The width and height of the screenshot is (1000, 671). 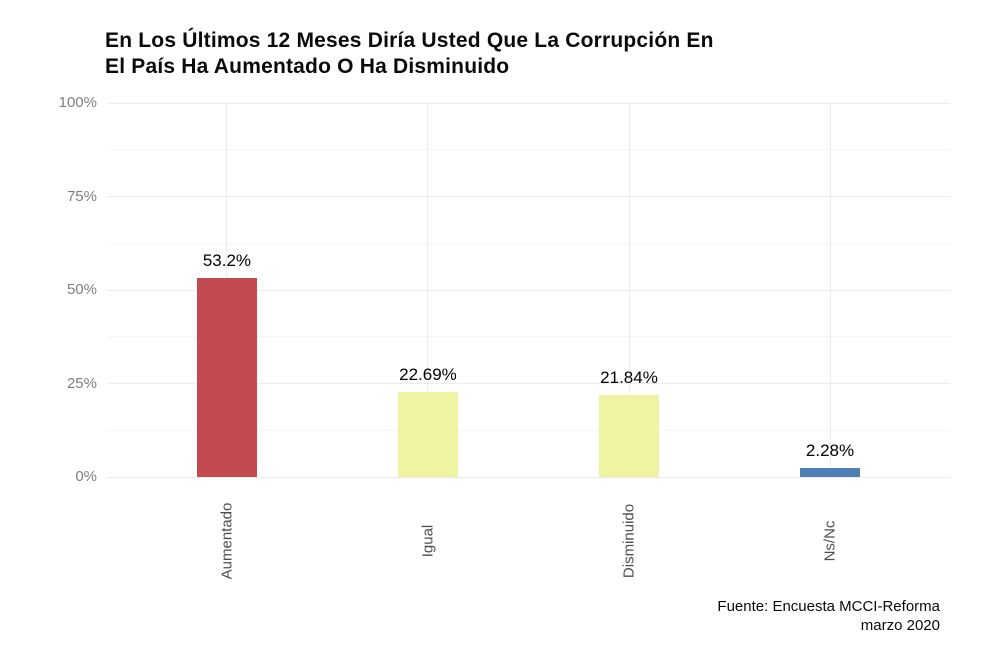 What do you see at coordinates (81, 289) in the screenshot?
I see `y-tick-label: 50%` at bounding box center [81, 289].